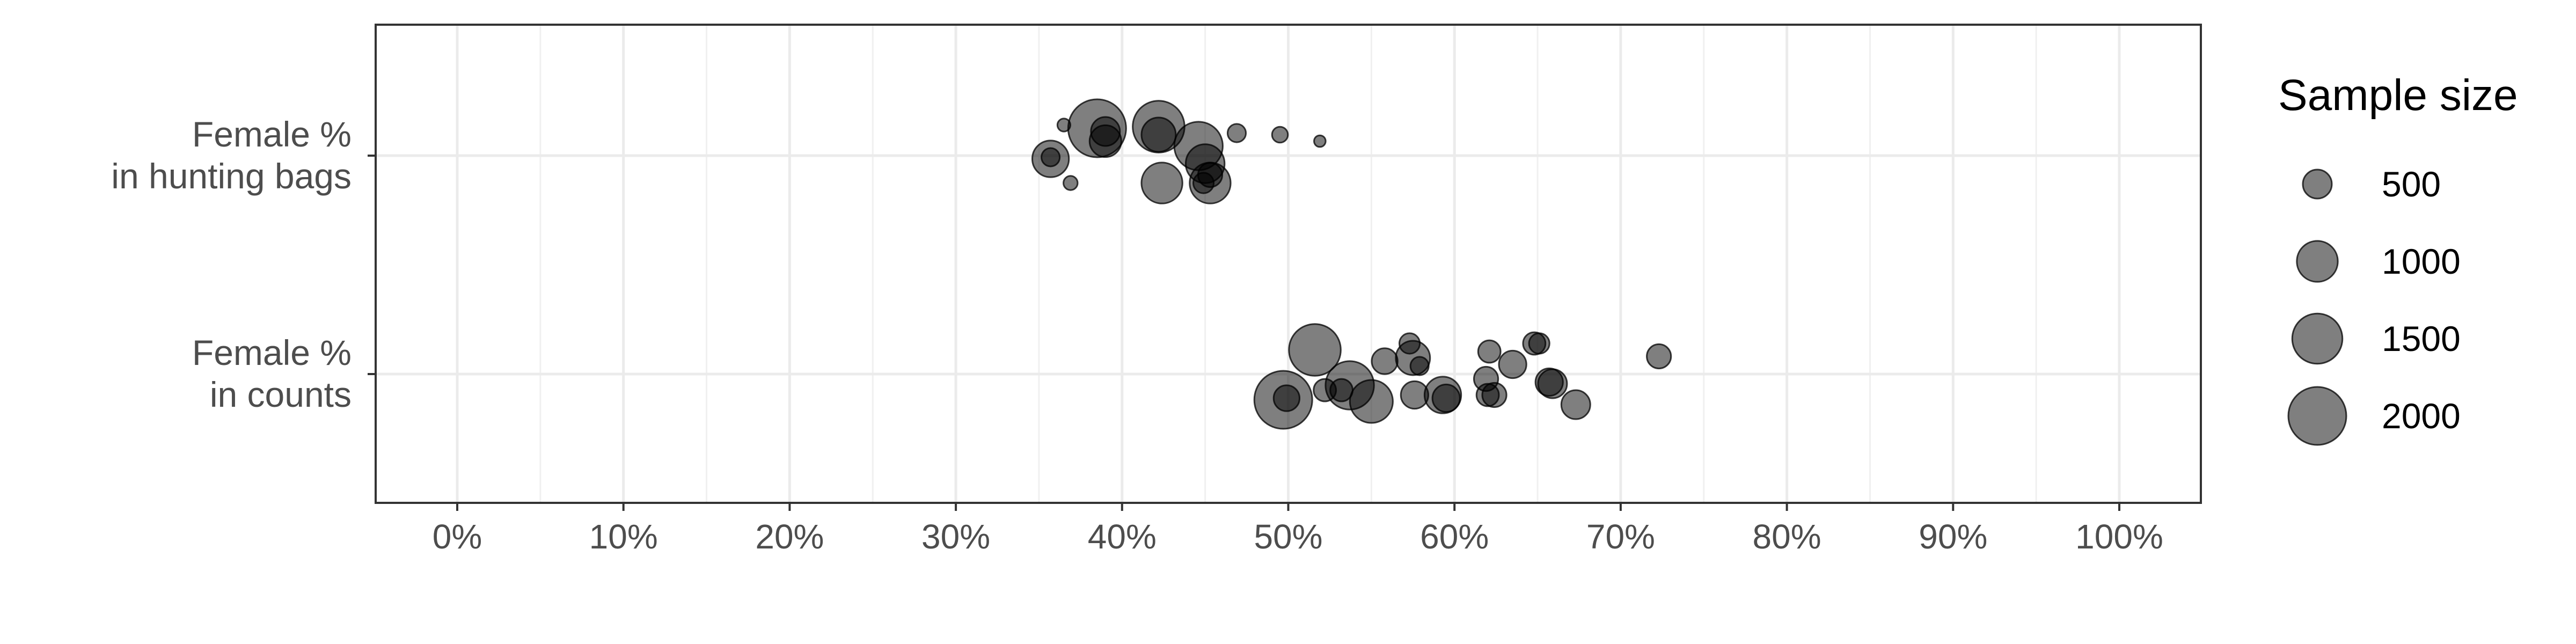 This screenshot has width=2576, height=644. What do you see at coordinates (623, 536) in the screenshot?
I see `x-tick-label: 10%` at bounding box center [623, 536].